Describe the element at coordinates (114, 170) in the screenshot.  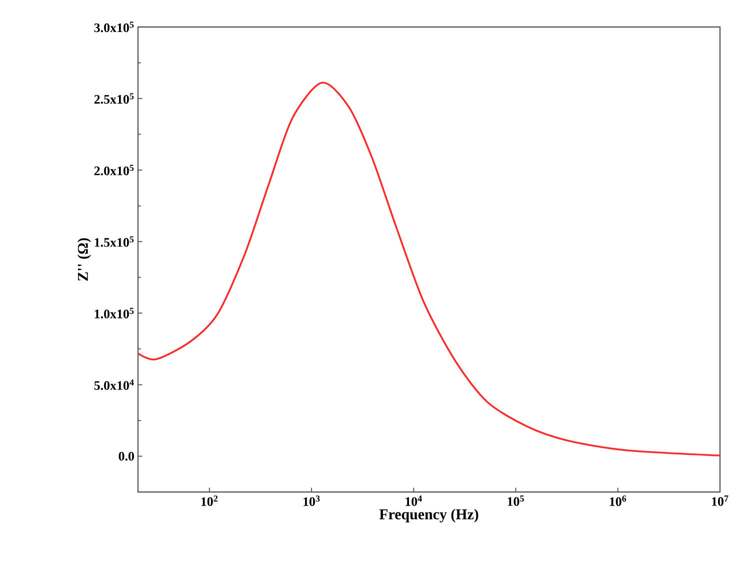
I see `y-tick-label: 2.0x10$^{5}$` at that location.